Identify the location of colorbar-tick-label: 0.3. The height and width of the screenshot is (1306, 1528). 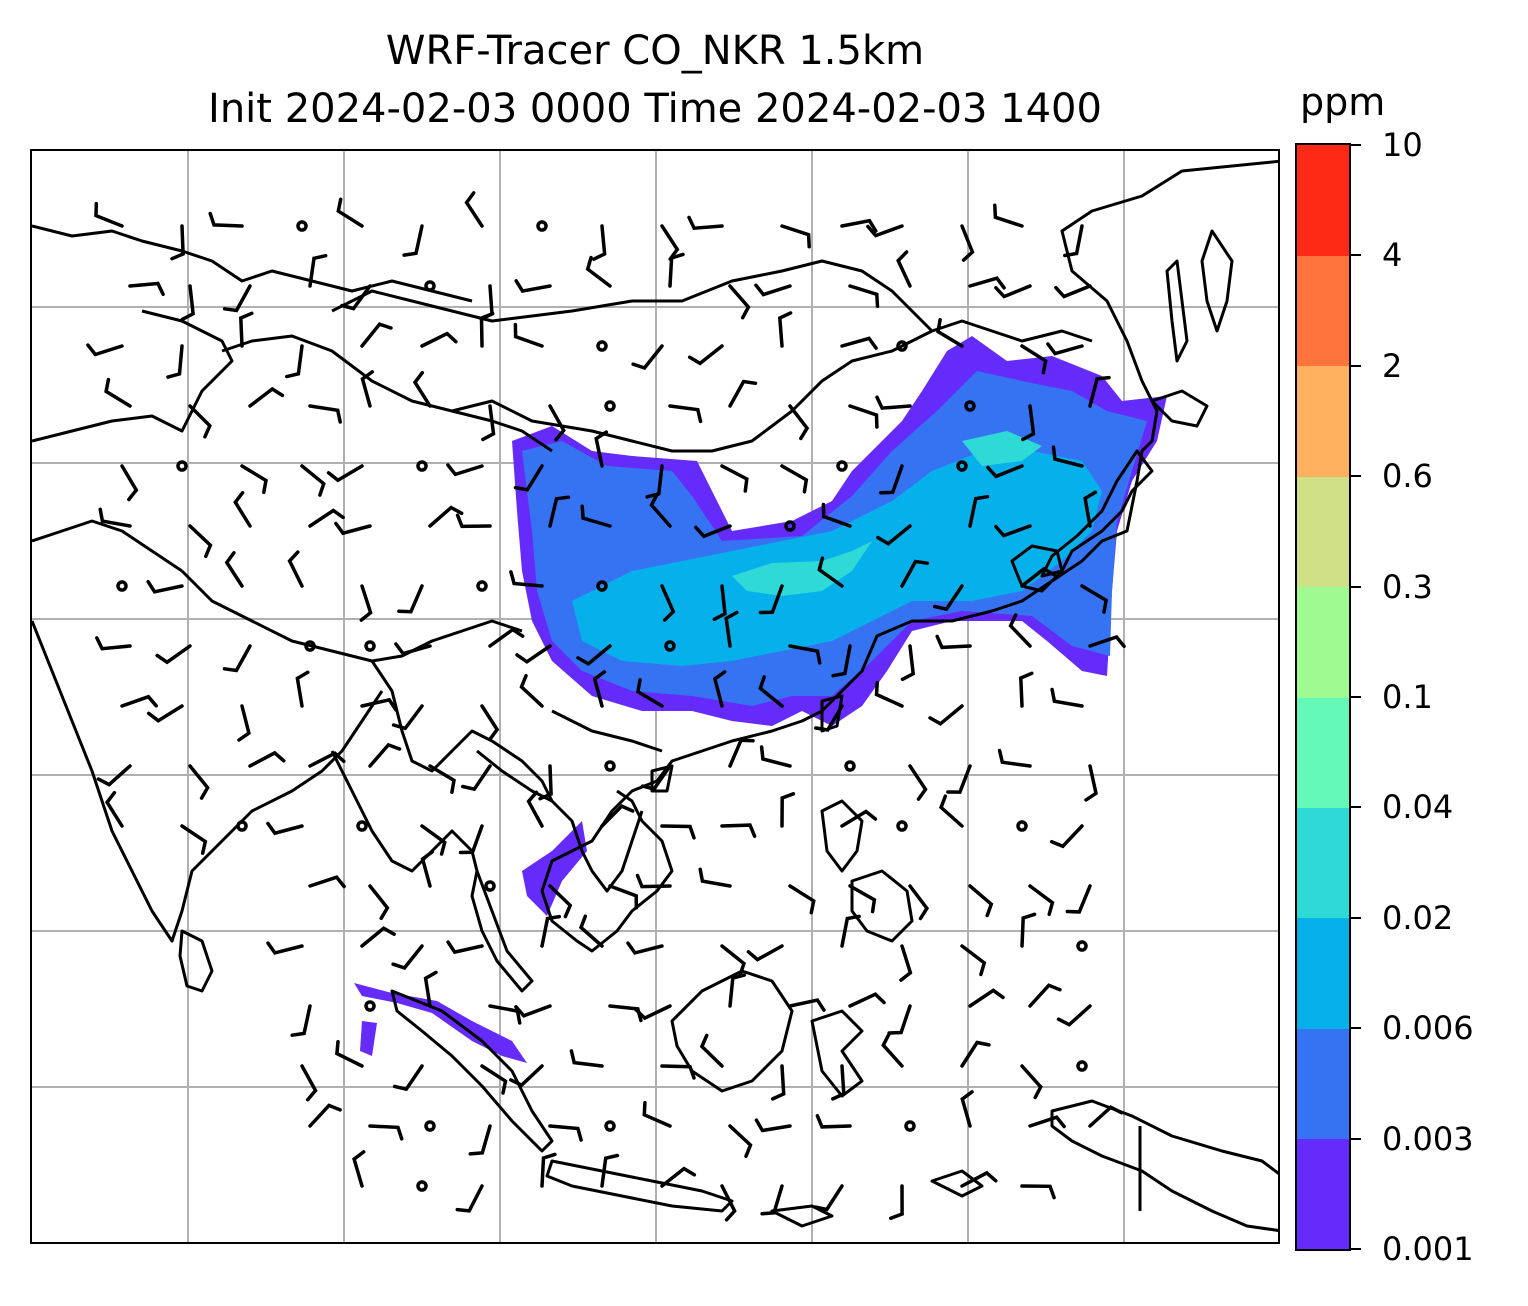
(1407, 586).